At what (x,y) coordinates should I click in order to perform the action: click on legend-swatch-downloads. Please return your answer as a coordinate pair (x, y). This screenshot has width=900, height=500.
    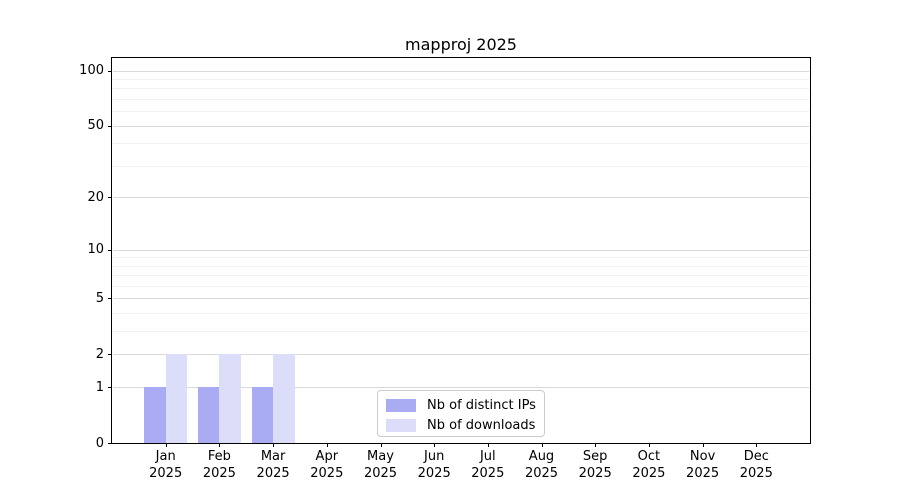
    Looking at the image, I should click on (401, 425).